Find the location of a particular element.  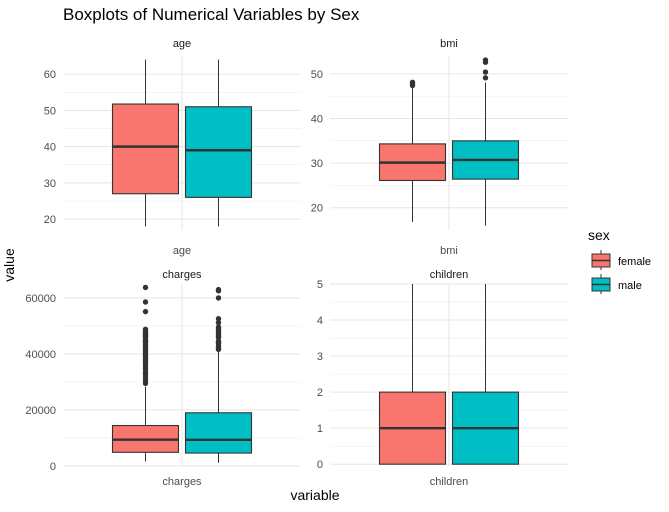

box-age-male is located at coordinates (218, 143).